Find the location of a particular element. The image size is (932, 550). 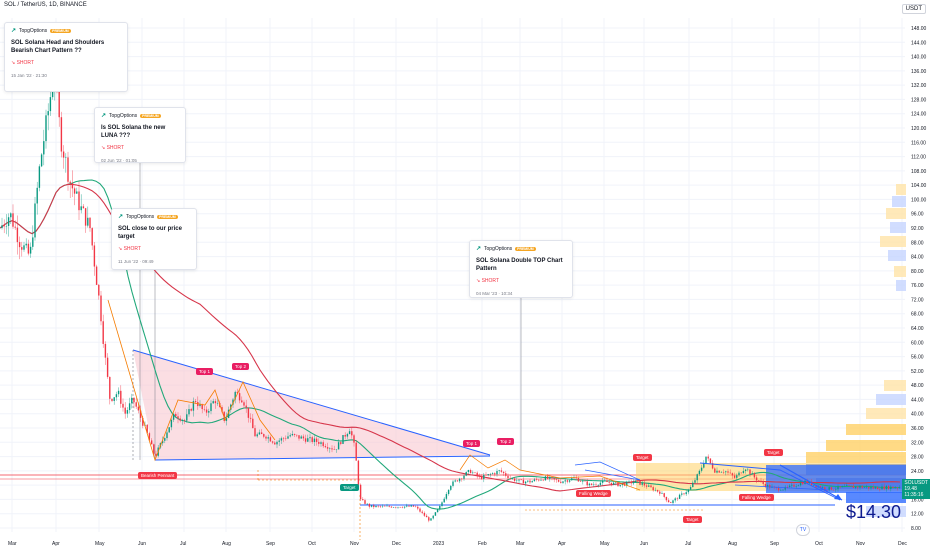

price-scale-label: 132.00 is located at coordinates (919, 86).